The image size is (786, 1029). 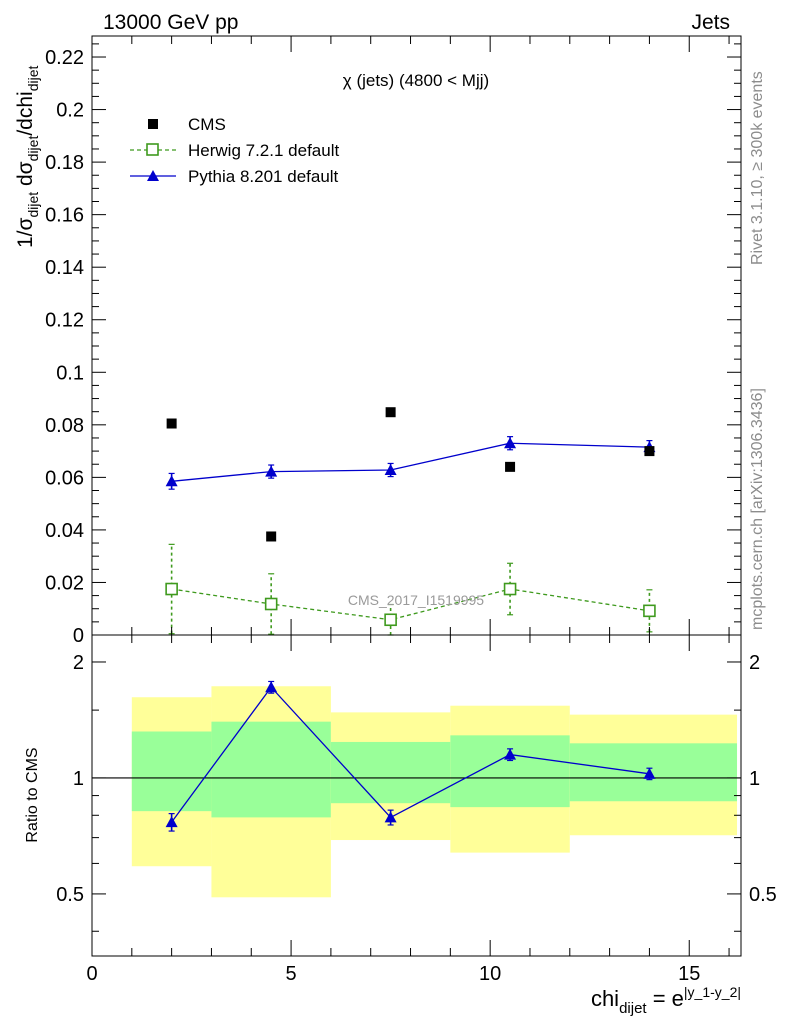 I want to click on x-tick-label: 0, so click(x=91, y=974).